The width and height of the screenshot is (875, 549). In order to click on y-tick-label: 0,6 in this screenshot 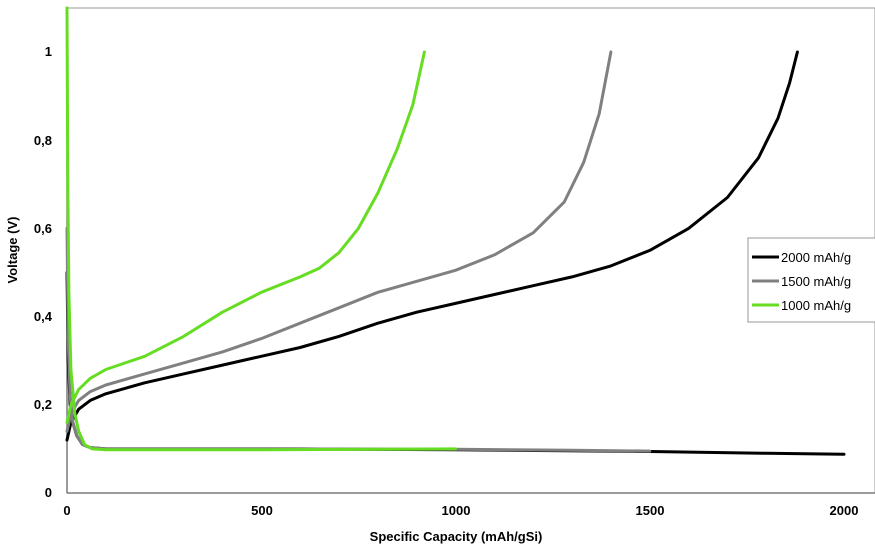, I will do `click(43, 228)`.